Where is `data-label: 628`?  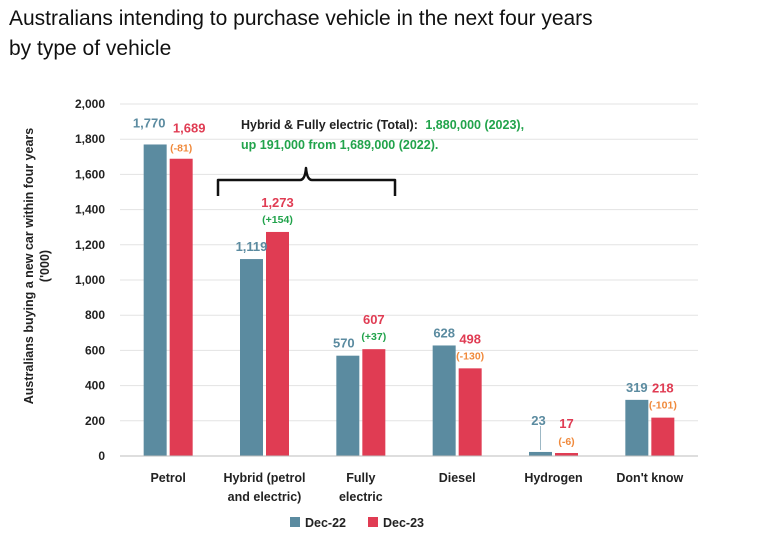
data-label: 628 is located at coordinates (444, 332).